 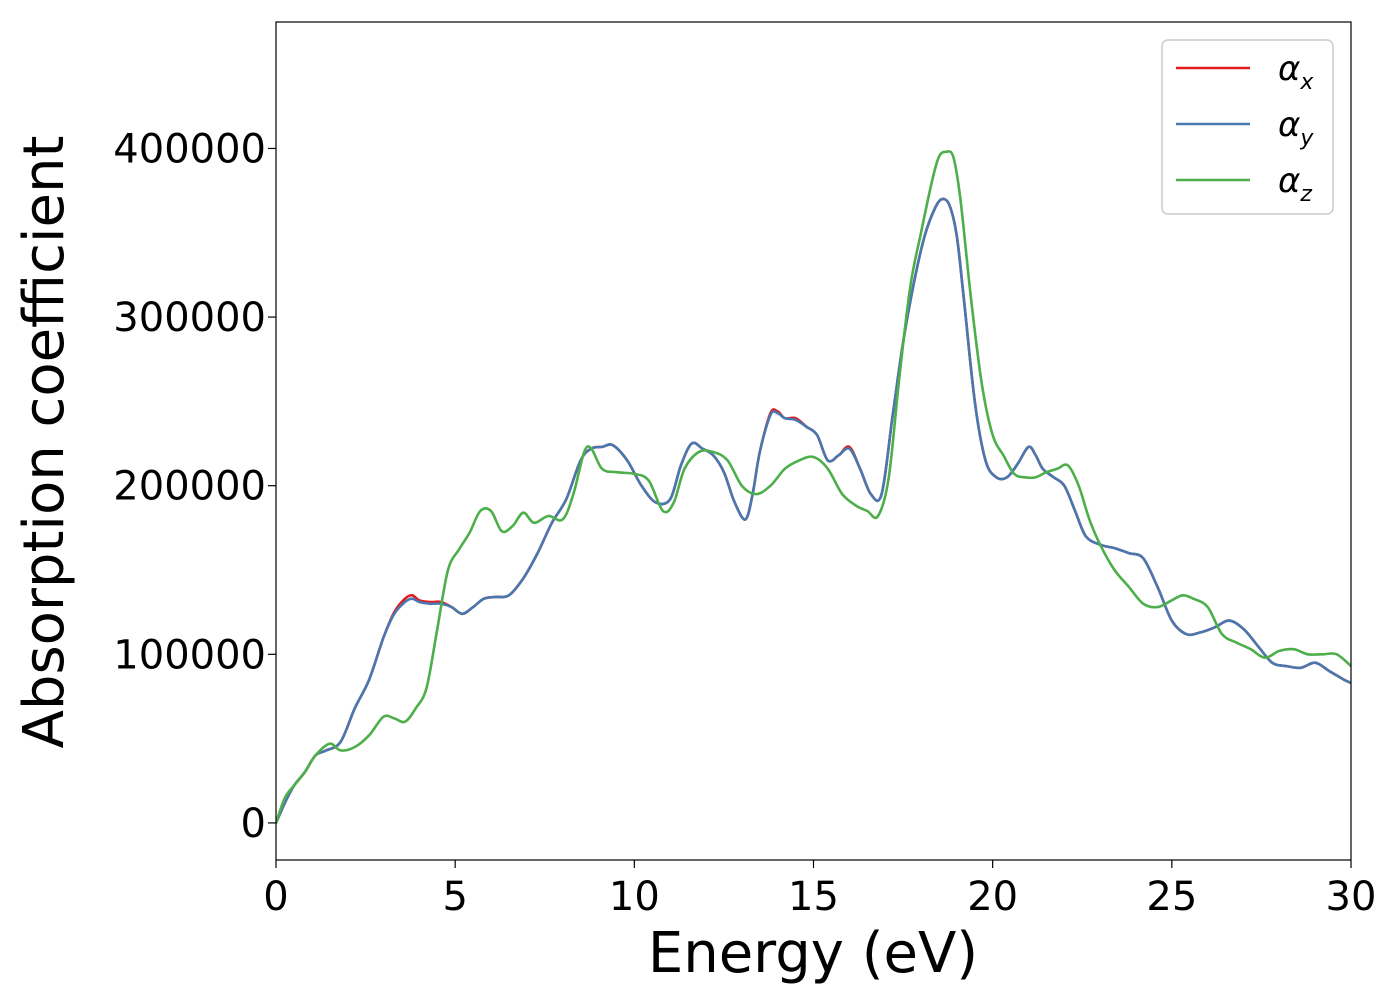 I want to click on legend-subscript: y, so click(x=1306, y=138).